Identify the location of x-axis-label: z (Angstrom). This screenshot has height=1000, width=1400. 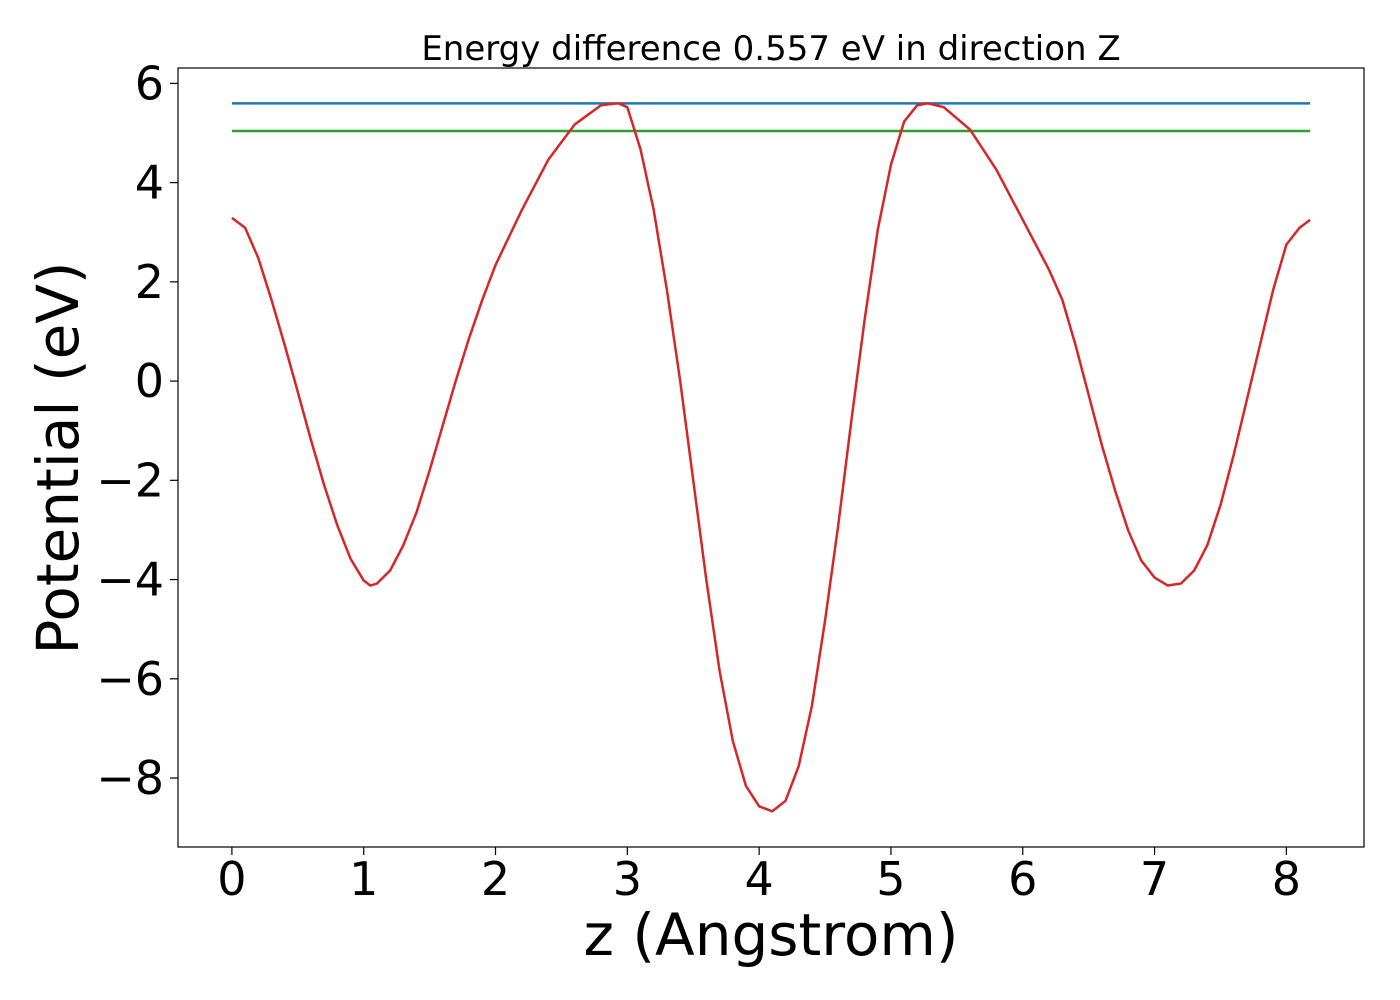
(771, 935).